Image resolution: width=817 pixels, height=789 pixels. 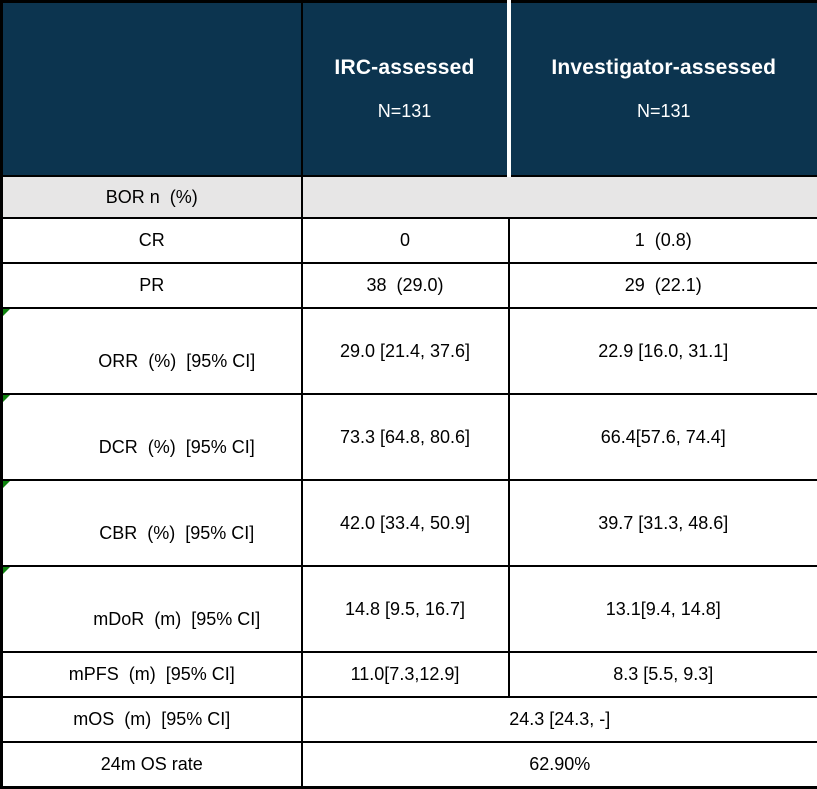 What do you see at coordinates (663, 437) in the screenshot?
I see `investigator-value-dcr: 66.4[57.6, 74.4]` at bounding box center [663, 437].